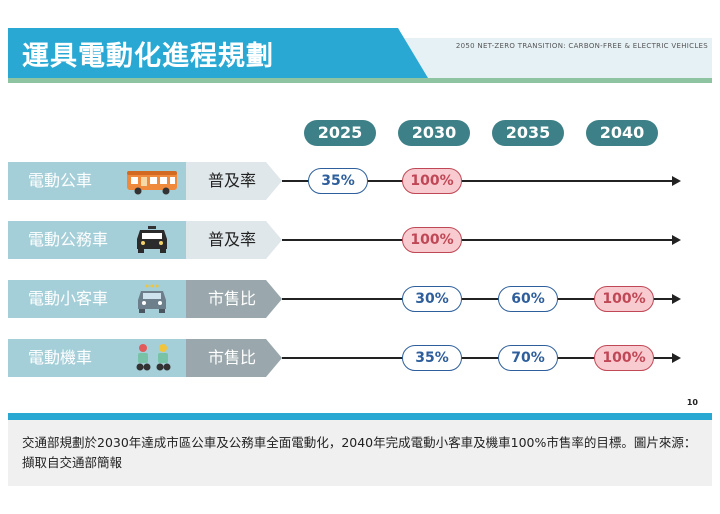 This screenshot has width=720, height=514. I want to click on slide-bottom-border, so click(360, 416).